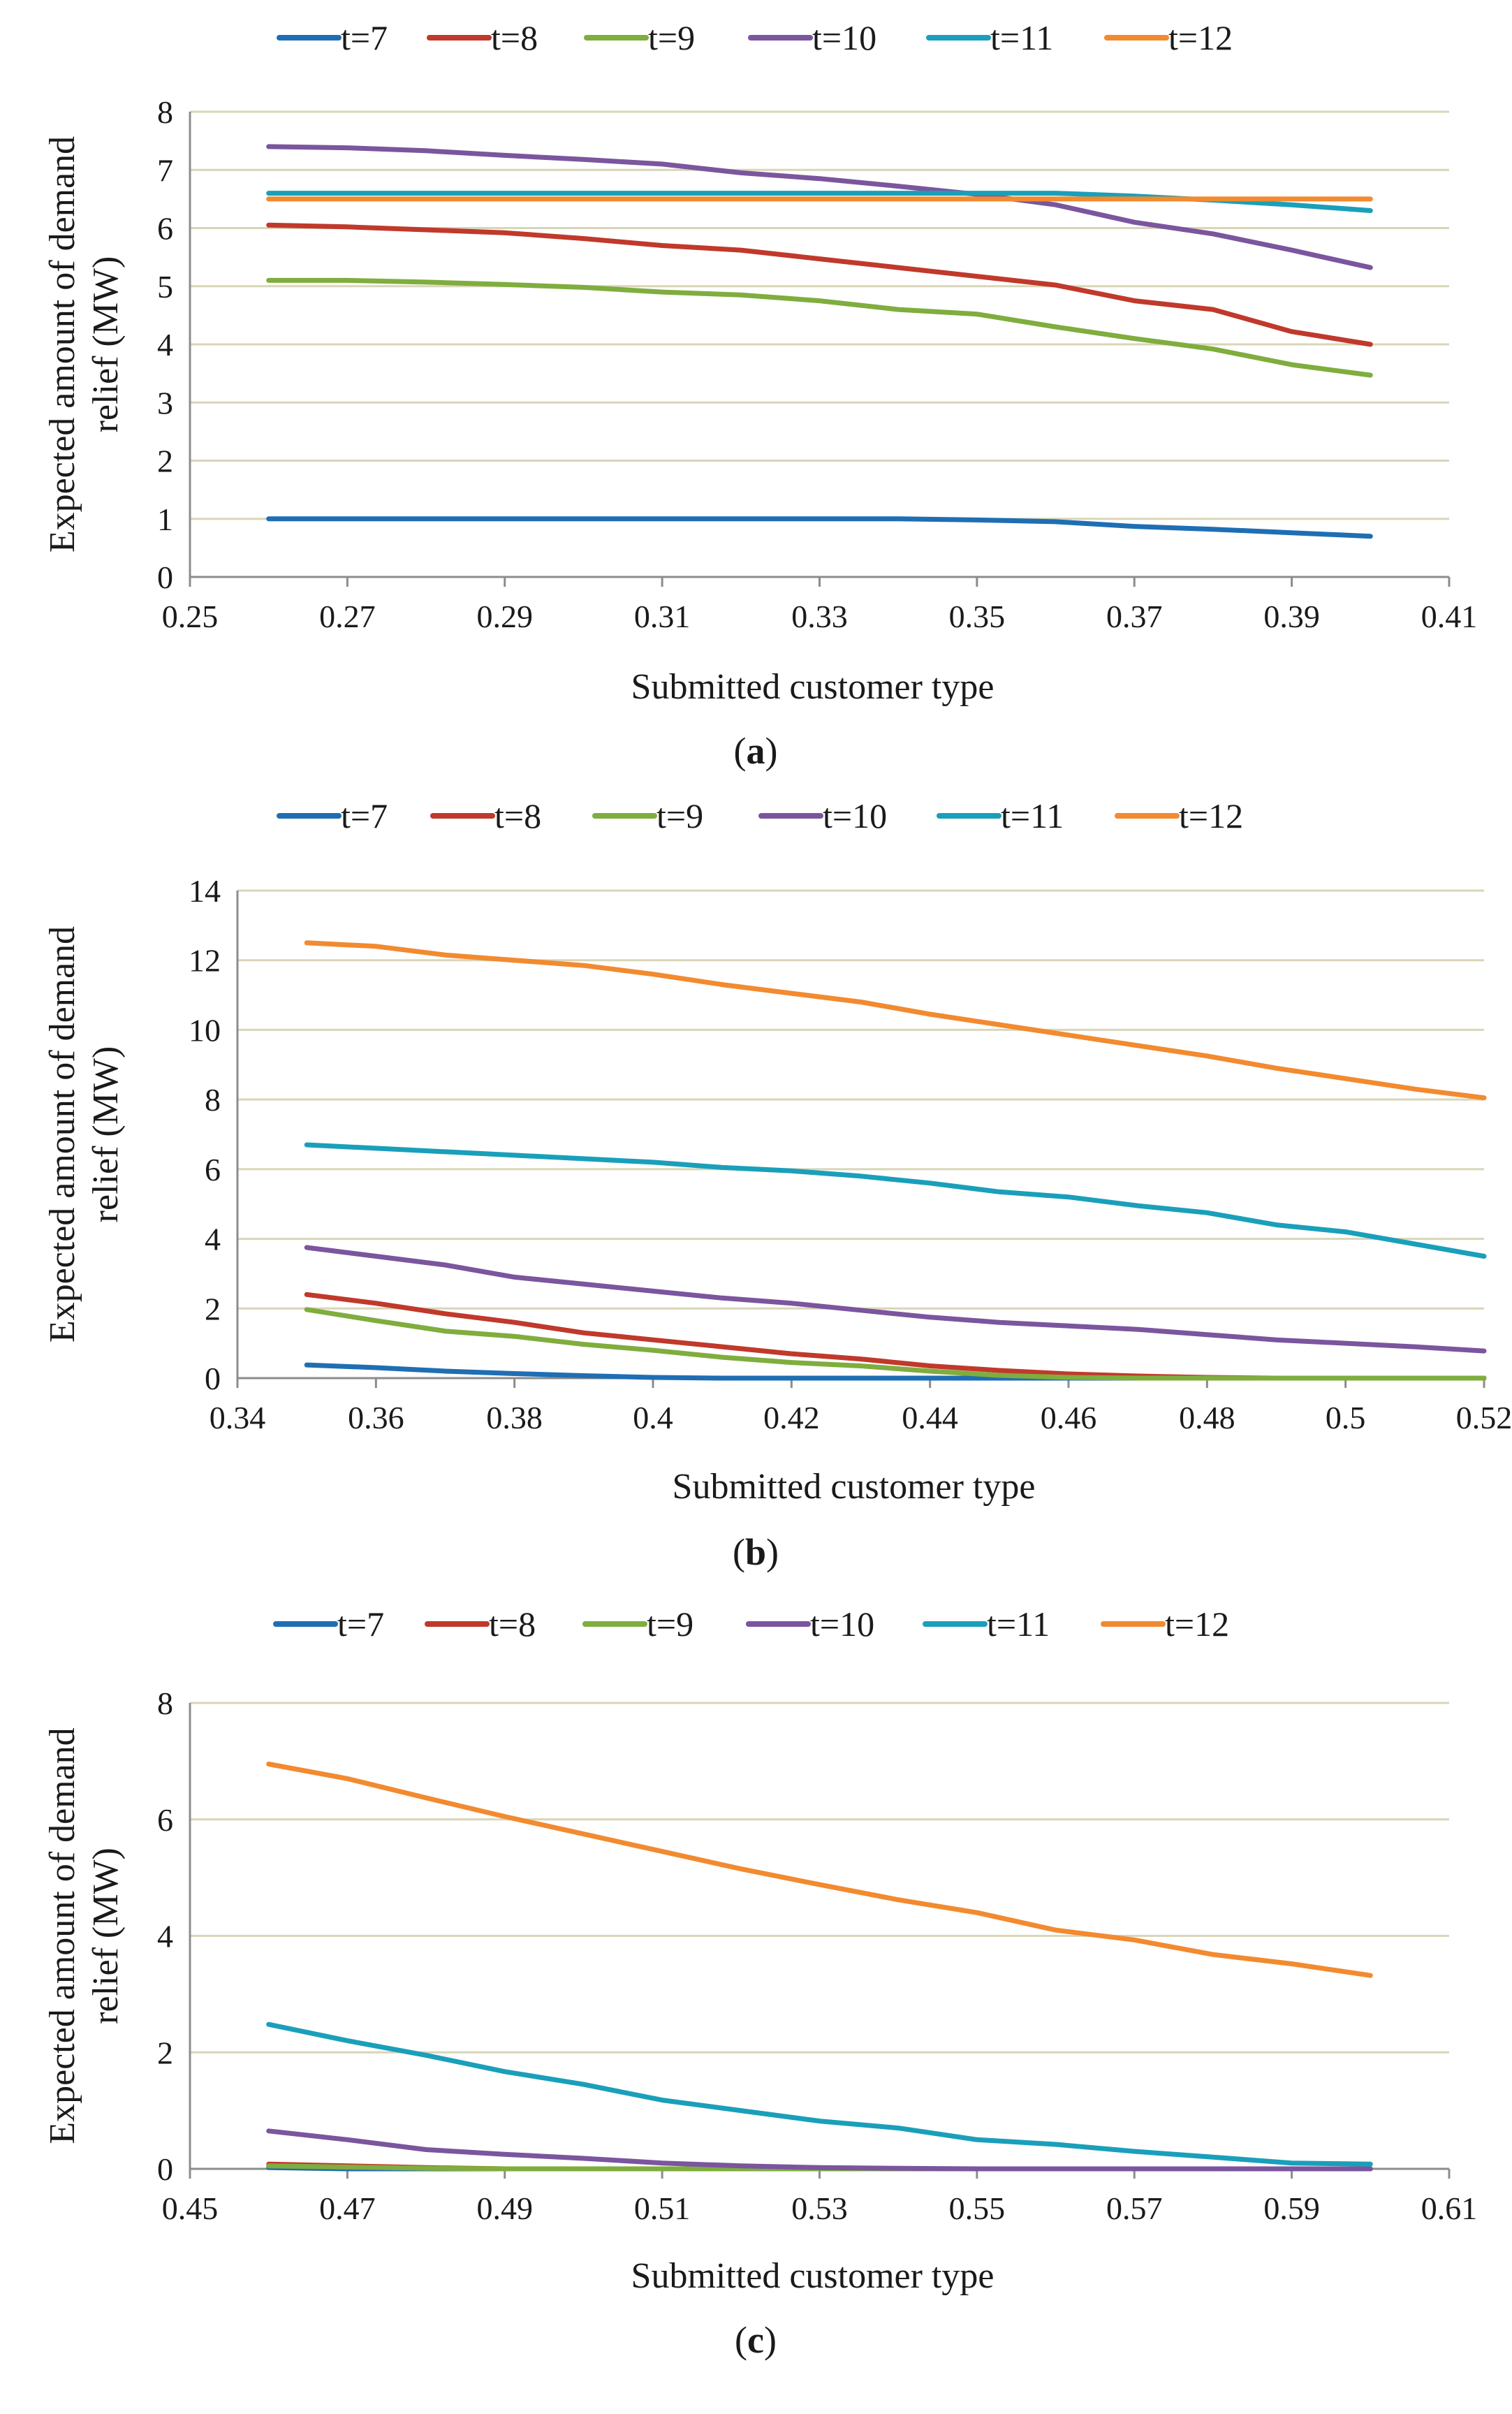  What do you see at coordinates (238, 1417) in the screenshot?
I see `x-tick-label: 0.34` at bounding box center [238, 1417].